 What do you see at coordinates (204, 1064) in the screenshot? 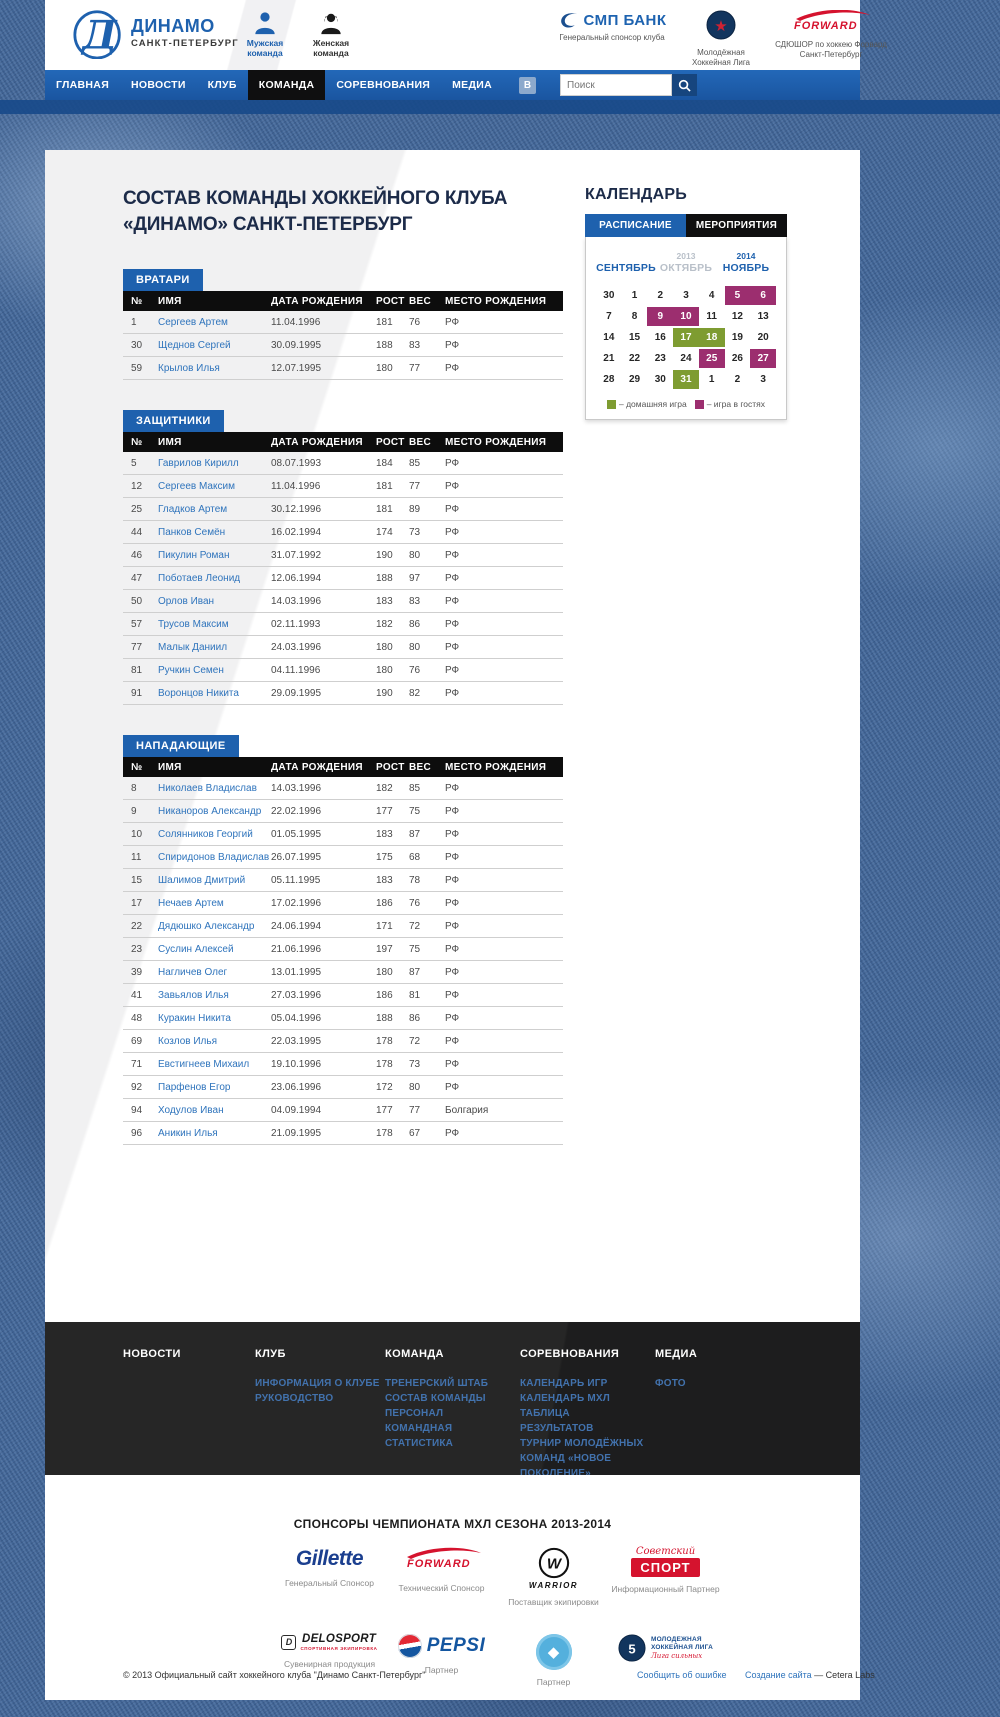
I see `player-link: Евстигнеев Михаил` at bounding box center [204, 1064].